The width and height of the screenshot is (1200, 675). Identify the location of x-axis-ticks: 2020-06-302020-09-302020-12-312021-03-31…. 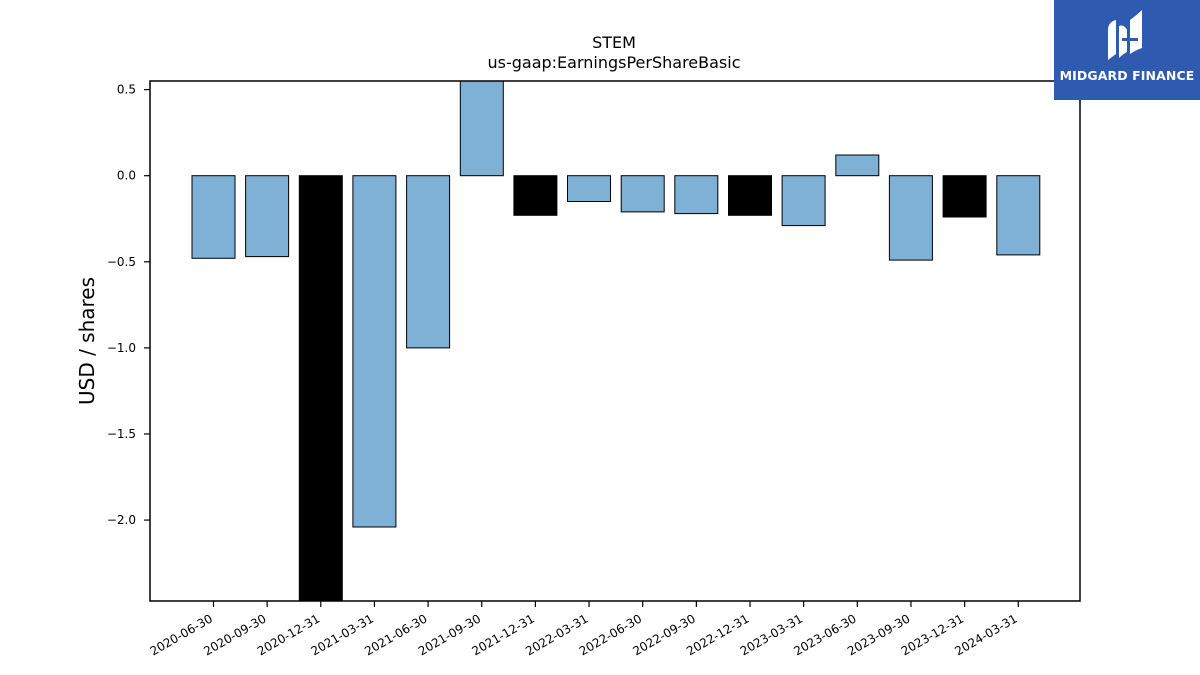
(584, 629).